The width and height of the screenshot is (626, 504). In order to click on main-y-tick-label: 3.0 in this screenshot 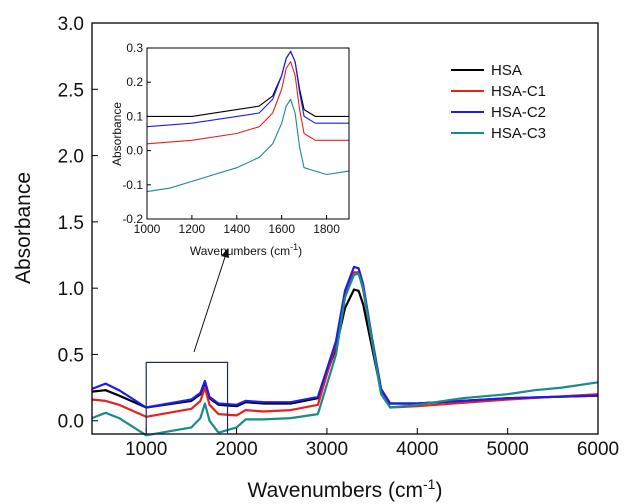, I will do `click(71, 24)`.